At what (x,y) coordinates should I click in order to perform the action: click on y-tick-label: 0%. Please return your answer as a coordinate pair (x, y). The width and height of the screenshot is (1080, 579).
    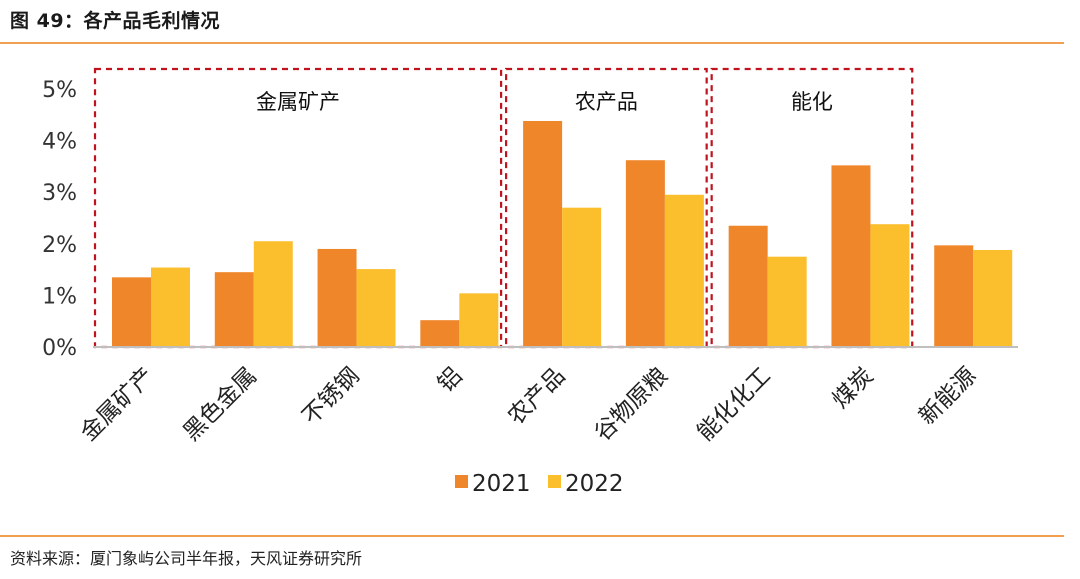
    Looking at the image, I should click on (59, 348).